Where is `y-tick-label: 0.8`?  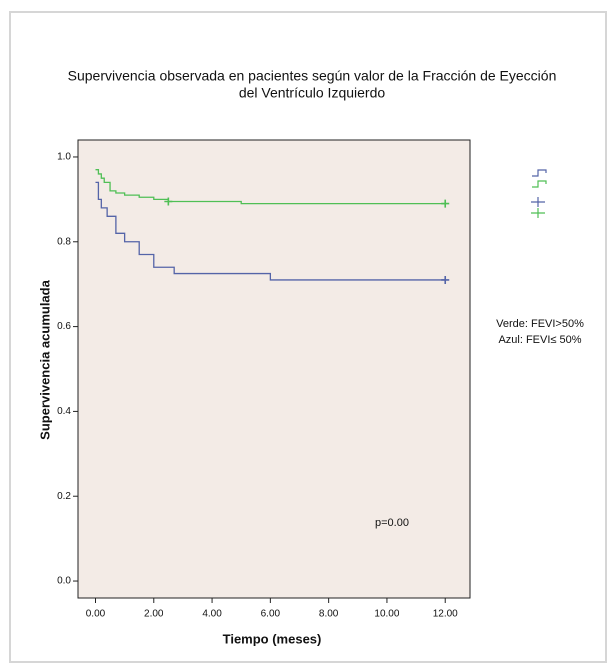 y-tick-label: 0.8 is located at coordinates (64, 241).